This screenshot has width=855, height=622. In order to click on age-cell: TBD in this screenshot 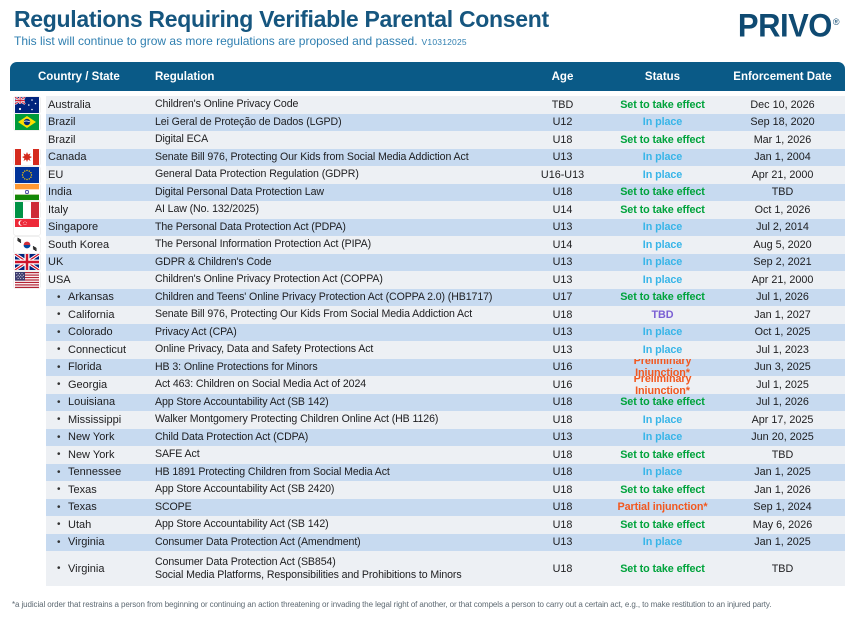, I will do `click(562, 105)`.